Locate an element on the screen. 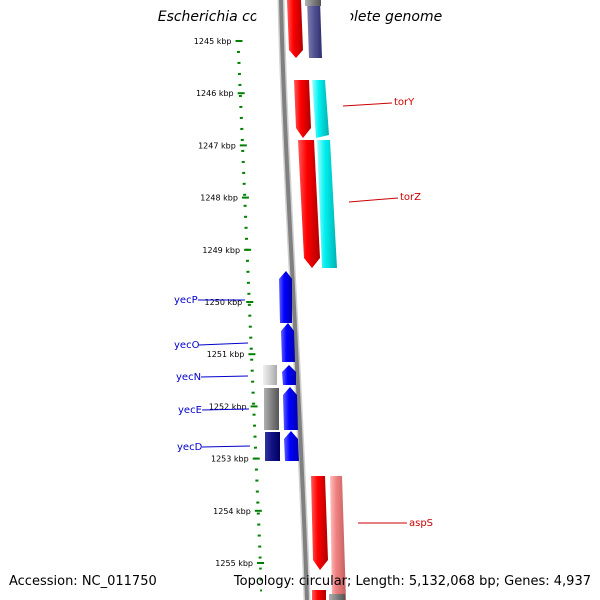 The image size is (600, 600). tick-label: 1254 kbp is located at coordinates (232, 511).